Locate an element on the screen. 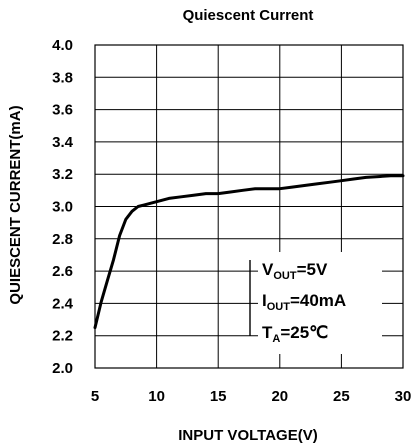 Image resolution: width=418 pixels, height=448 pixels. annotation-iout-symbol: I is located at coordinates (264, 300).